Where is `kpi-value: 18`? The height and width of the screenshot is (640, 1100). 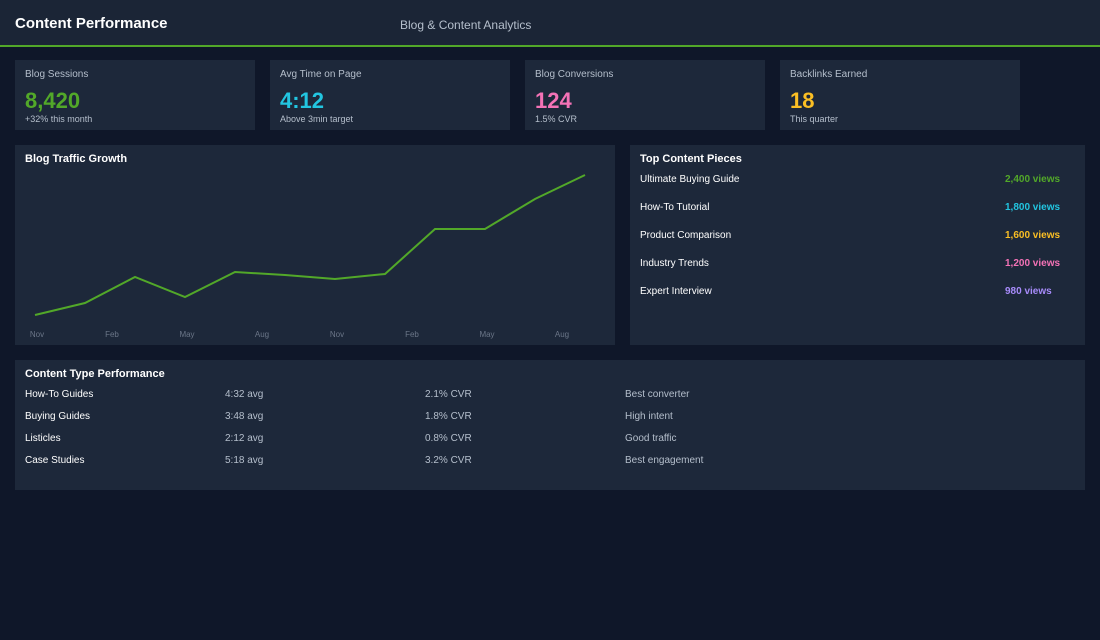
kpi-value: 18 is located at coordinates (802, 100).